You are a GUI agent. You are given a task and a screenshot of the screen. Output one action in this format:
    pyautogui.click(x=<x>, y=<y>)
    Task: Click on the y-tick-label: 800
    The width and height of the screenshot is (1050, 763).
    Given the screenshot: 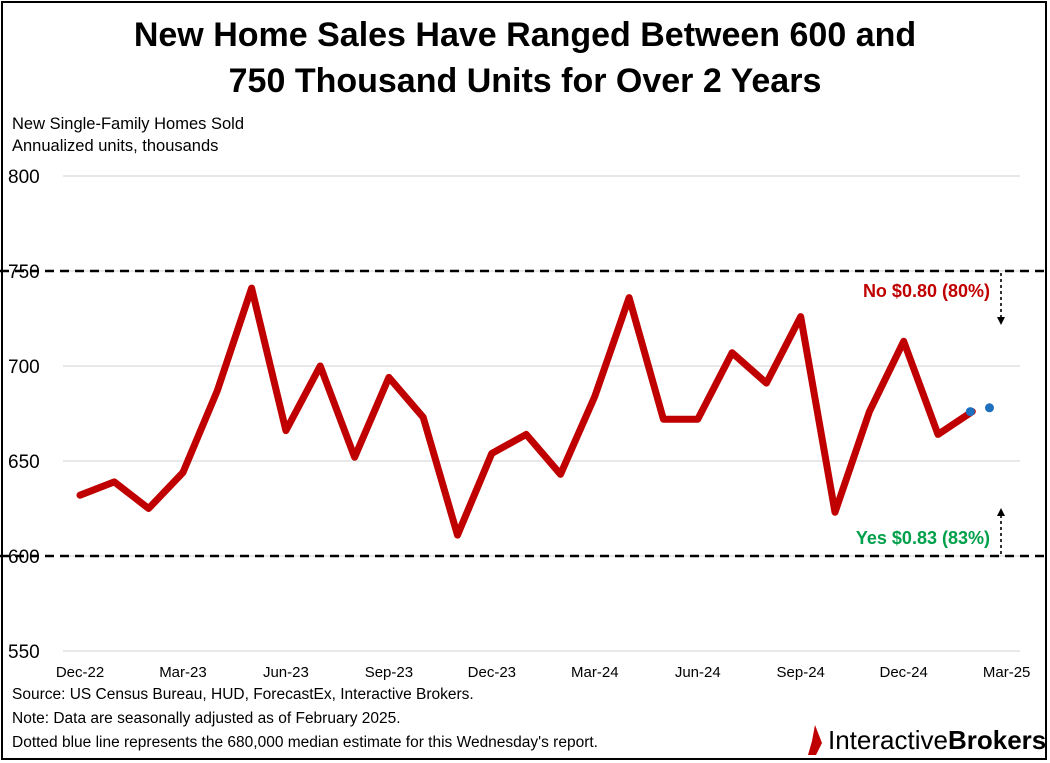 What is the action you would take?
    pyautogui.click(x=24, y=177)
    